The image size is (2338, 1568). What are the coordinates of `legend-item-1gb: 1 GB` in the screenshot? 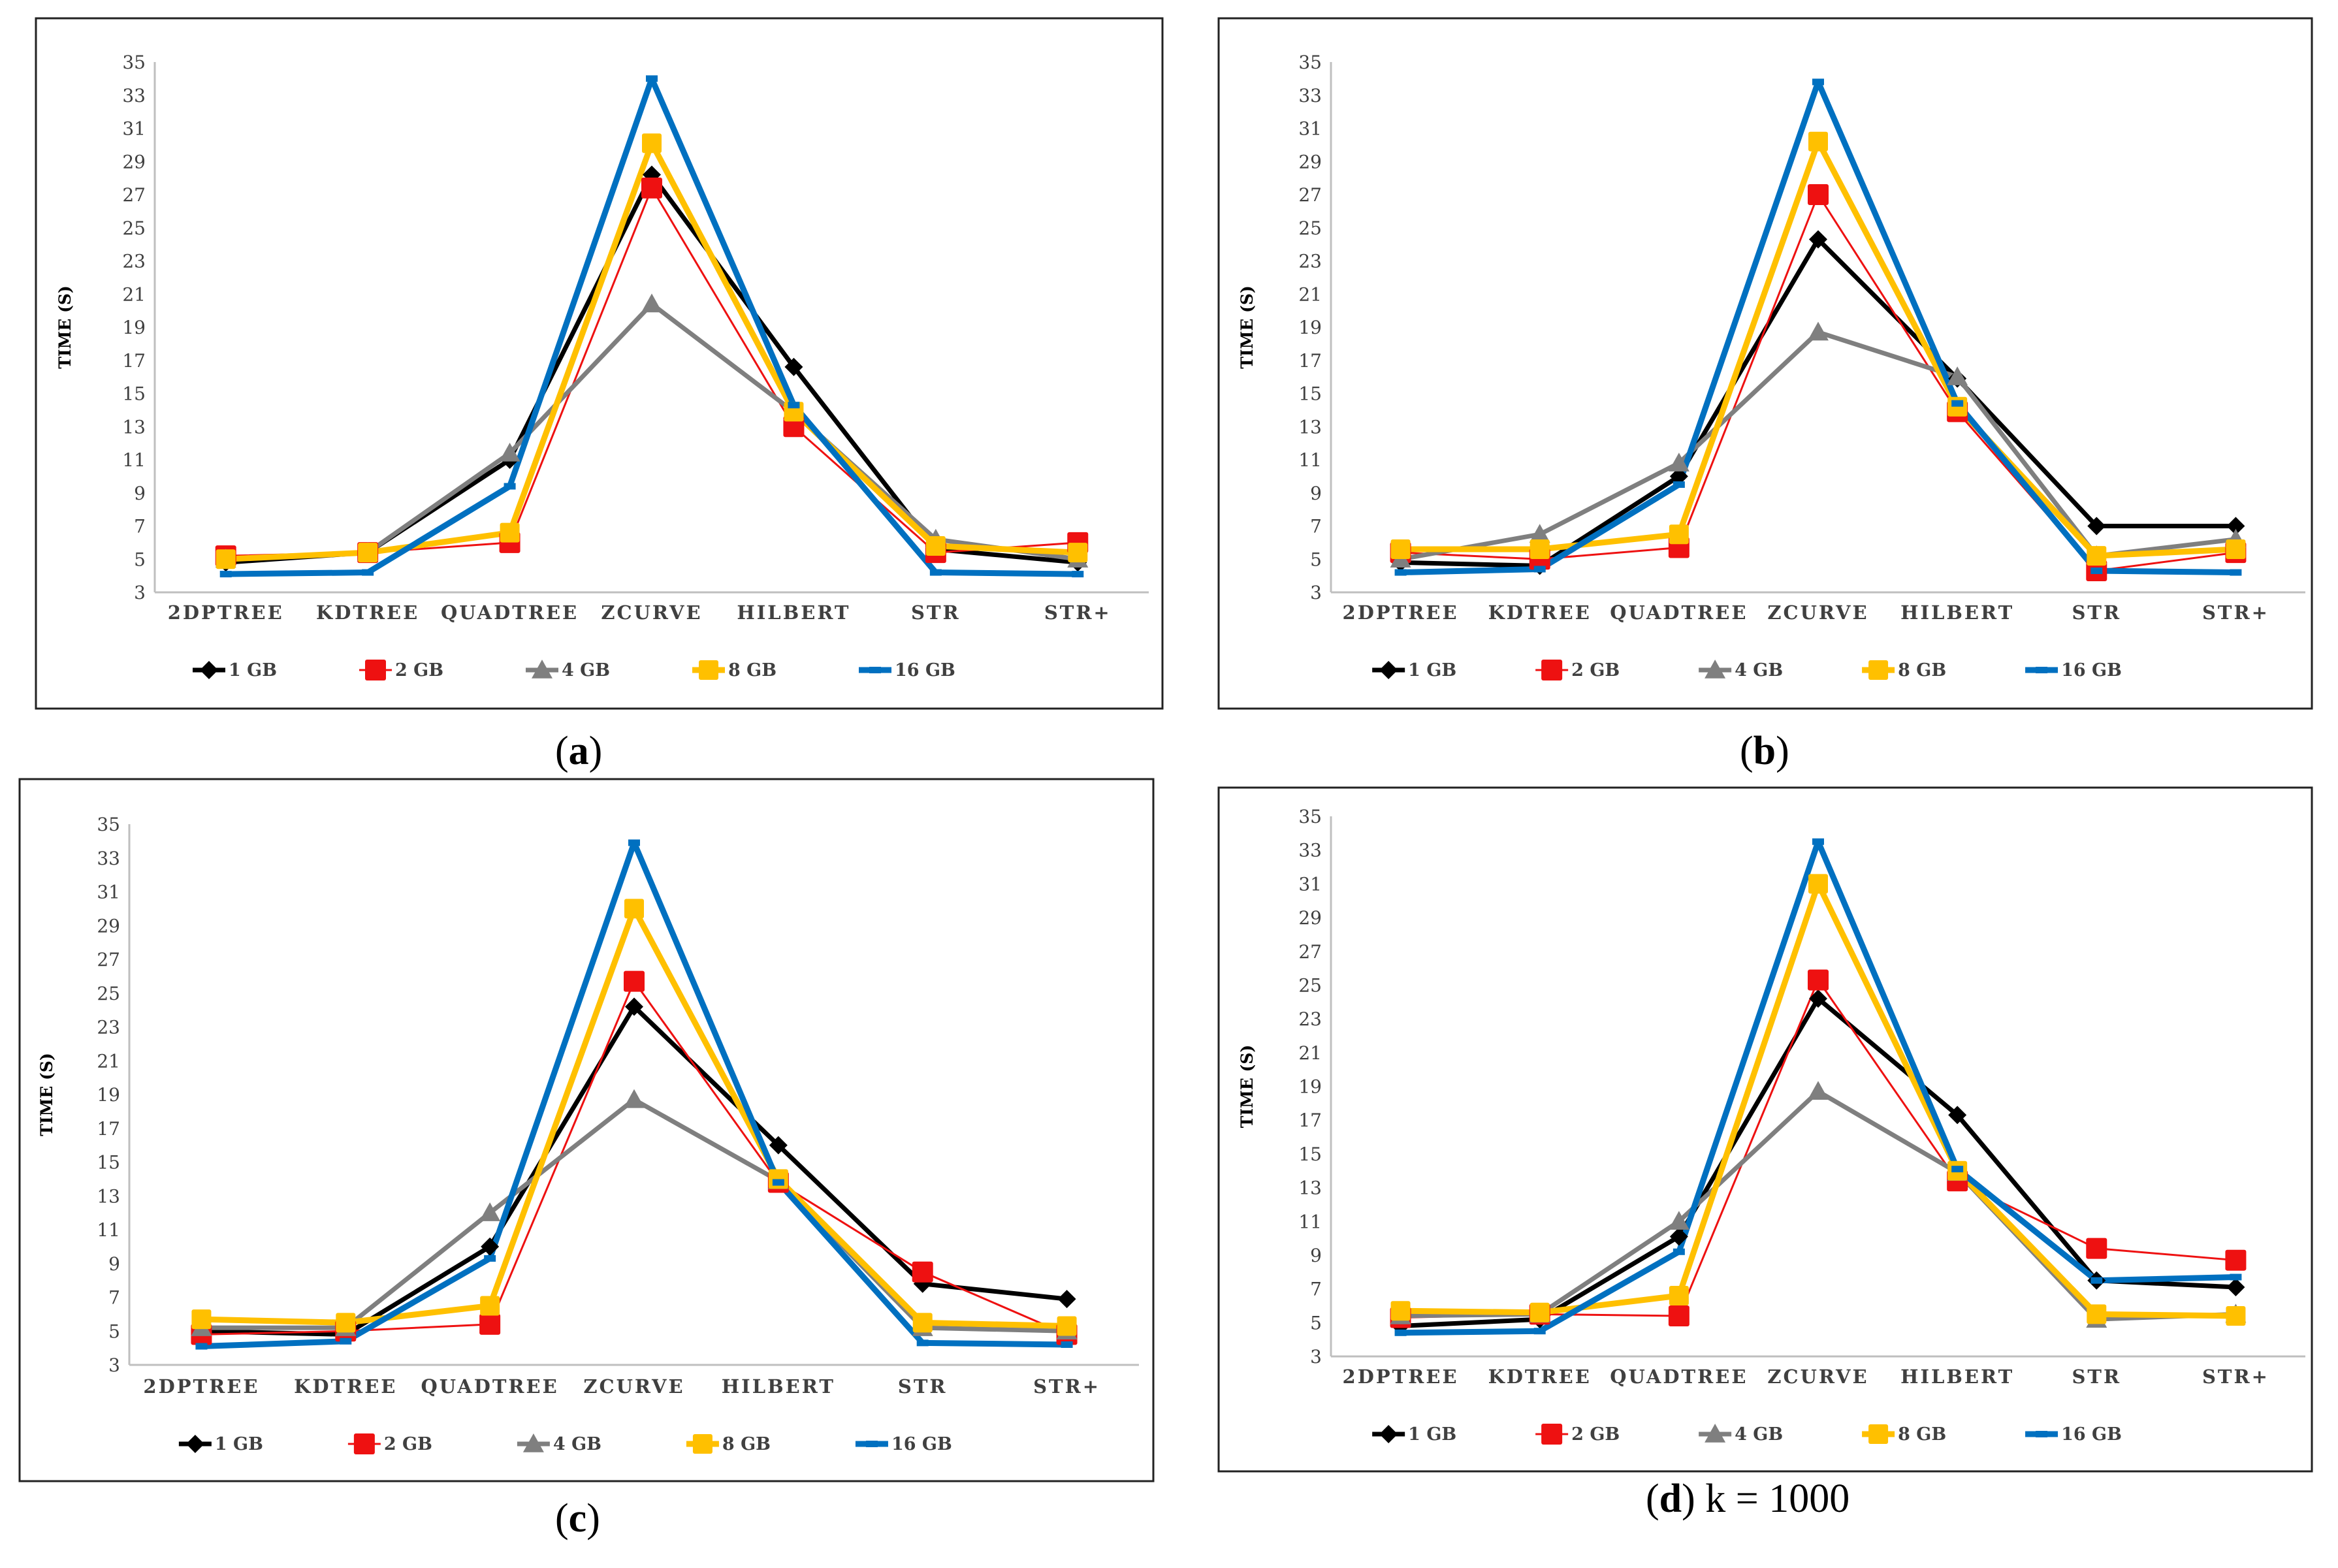 It's located at (235, 670).